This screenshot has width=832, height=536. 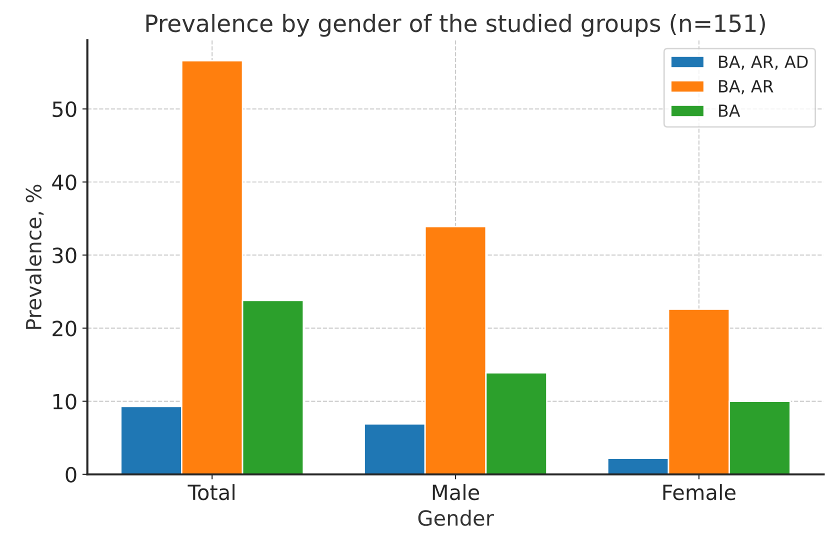 What do you see at coordinates (71, 474) in the screenshot?
I see `y-tick-label: 0` at bounding box center [71, 474].